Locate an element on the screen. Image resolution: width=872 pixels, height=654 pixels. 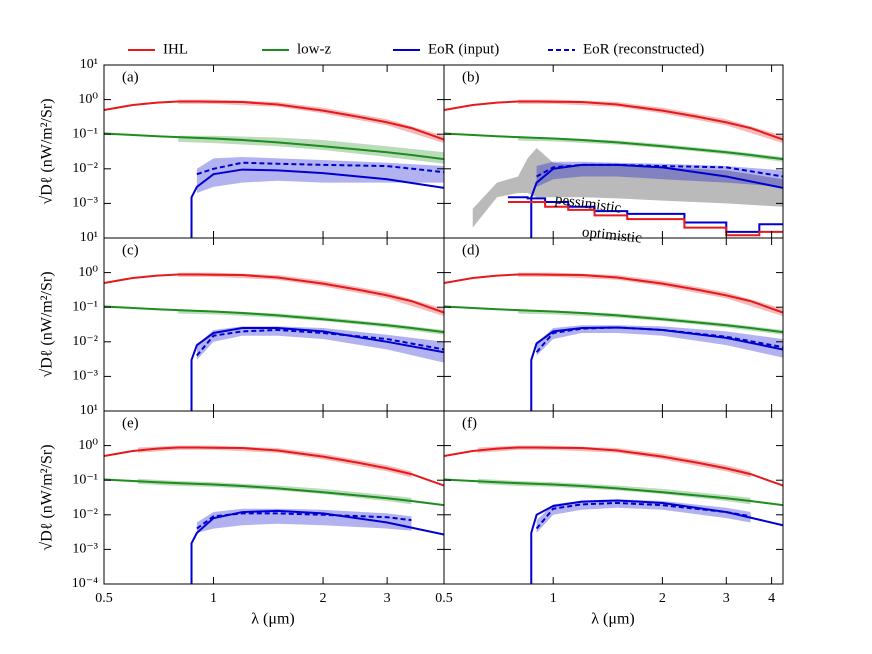
panel-label: (b) is located at coordinates (471, 77).